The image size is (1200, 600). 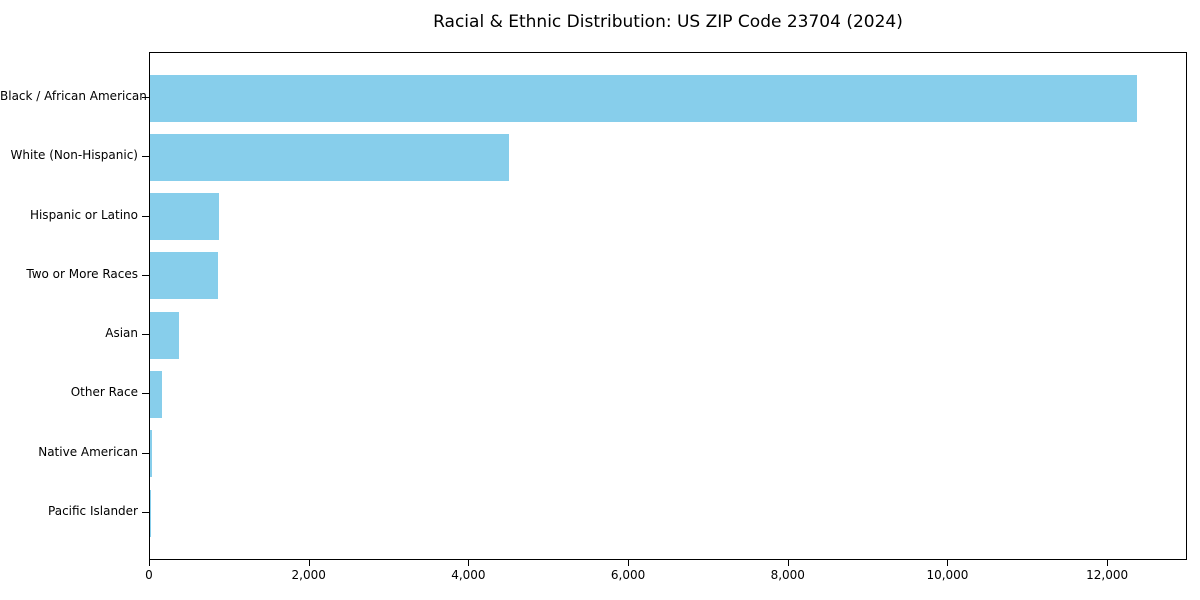 What do you see at coordinates (149, 575) in the screenshot?
I see `x-tick-label: 0` at bounding box center [149, 575].